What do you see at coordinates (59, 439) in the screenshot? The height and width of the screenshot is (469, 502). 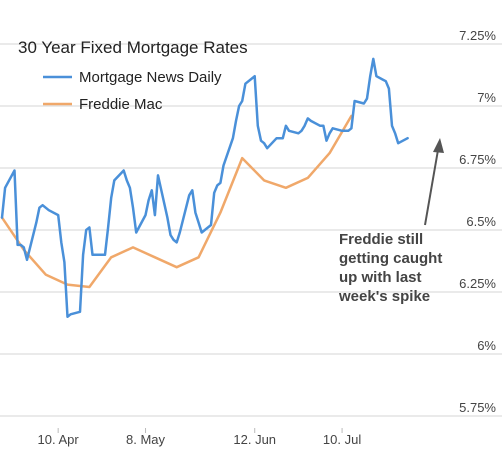 I see `x-tick-label: 10. Apr` at bounding box center [59, 439].